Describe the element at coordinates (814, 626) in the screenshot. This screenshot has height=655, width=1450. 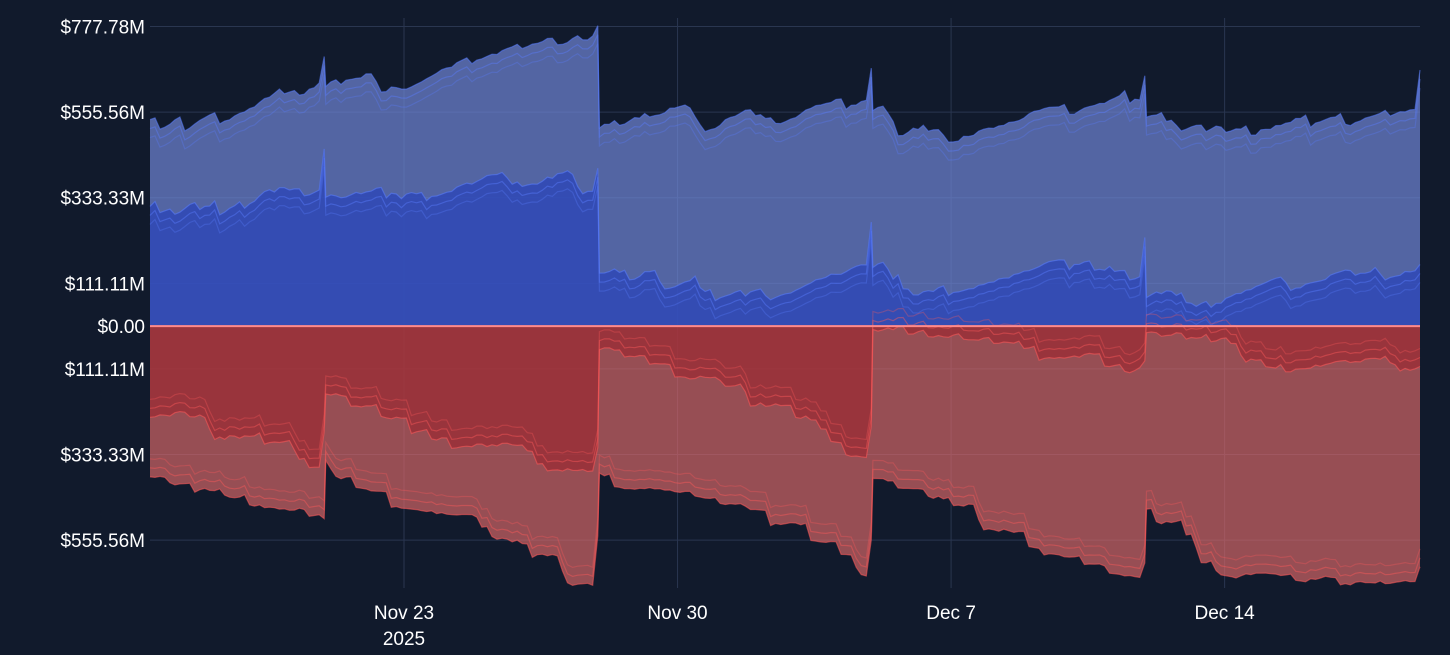
I see `x-axis: Nov 23 2025 Nov 30 Dec 7 Dec 14` at that location.